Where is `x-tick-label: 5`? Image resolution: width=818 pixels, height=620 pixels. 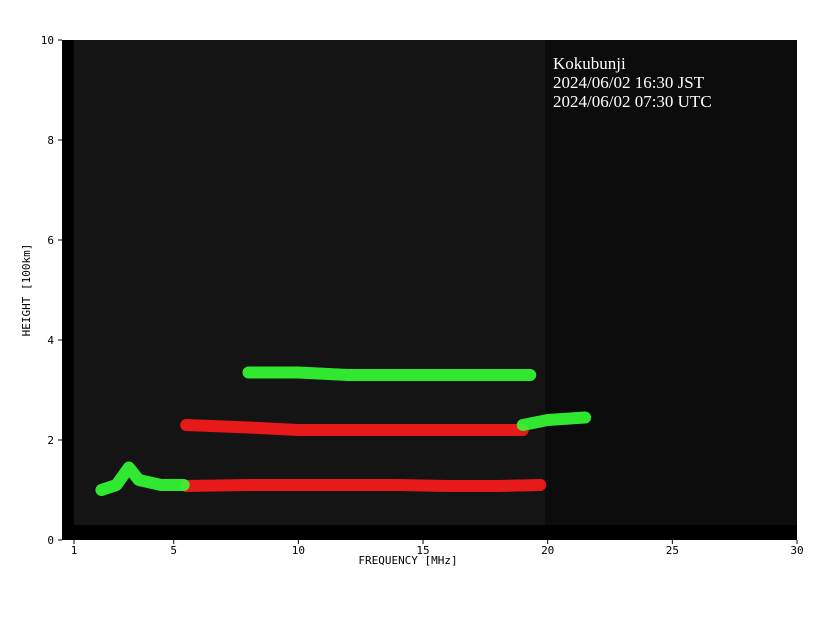
x-tick-label: 5 is located at coordinates (173, 550).